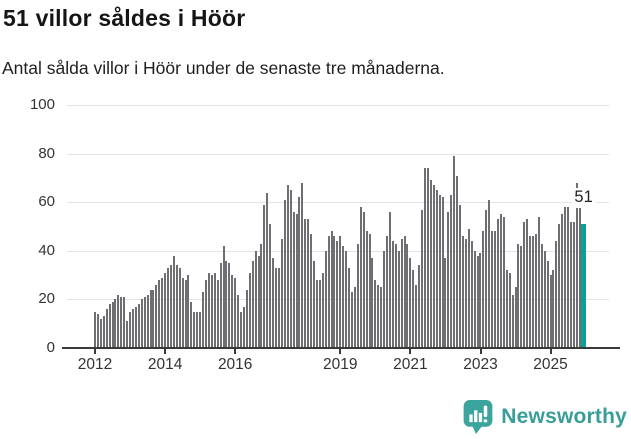 The image size is (631, 439). What do you see at coordinates (340, 364) in the screenshot?
I see `x-axis-tick-label: 2019` at bounding box center [340, 364].